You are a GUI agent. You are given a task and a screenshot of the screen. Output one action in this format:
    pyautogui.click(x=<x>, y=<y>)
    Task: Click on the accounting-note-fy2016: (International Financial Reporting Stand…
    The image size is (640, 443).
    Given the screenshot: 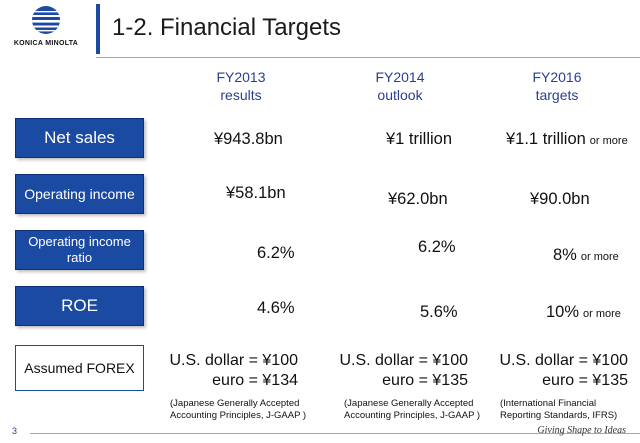 What is the action you would take?
    pyautogui.click(x=558, y=410)
    